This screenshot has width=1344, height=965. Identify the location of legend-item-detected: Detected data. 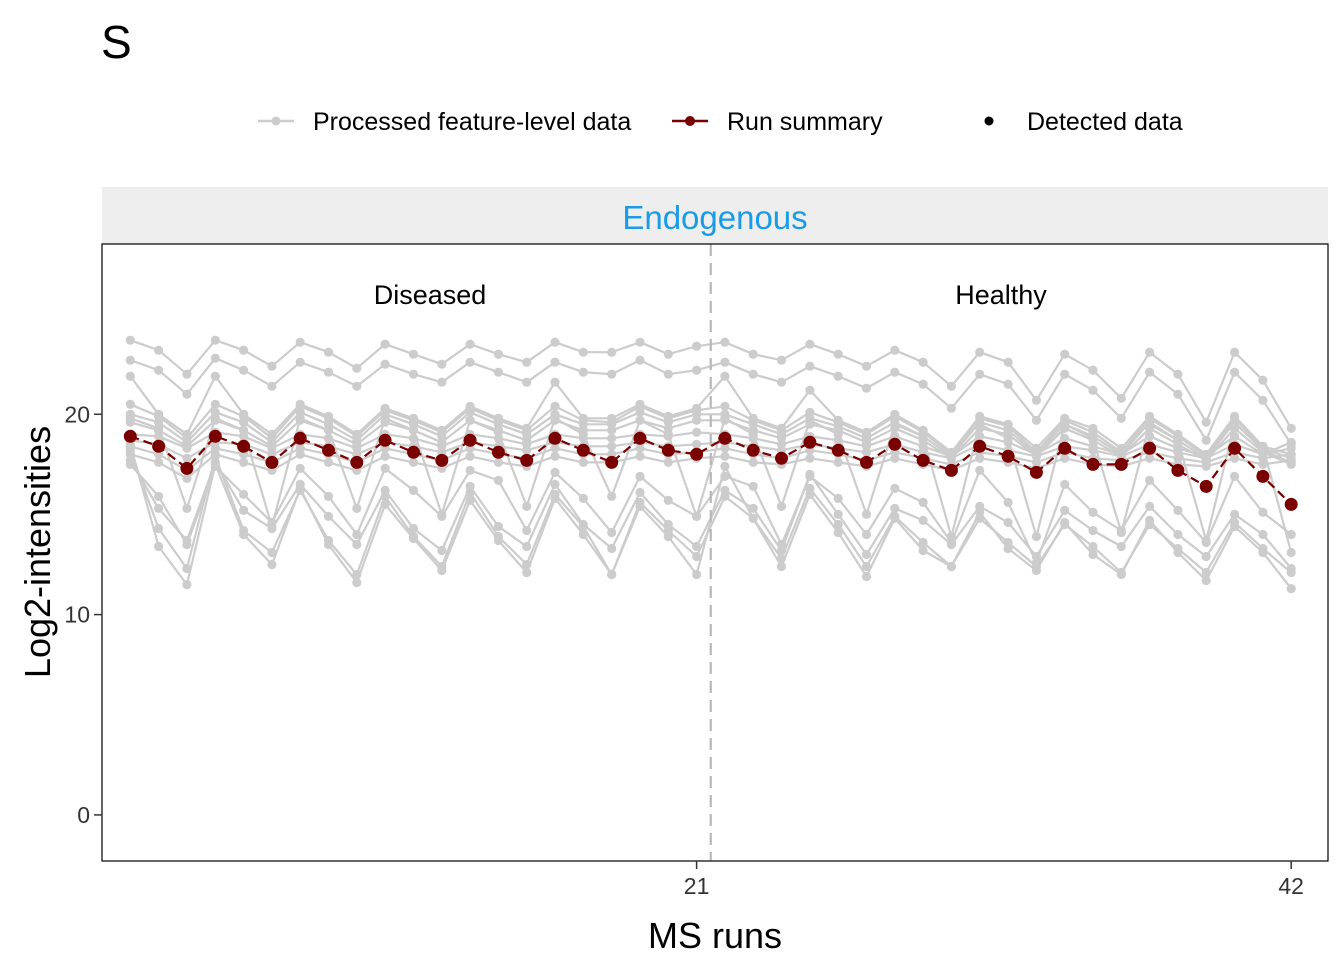
(1083, 122).